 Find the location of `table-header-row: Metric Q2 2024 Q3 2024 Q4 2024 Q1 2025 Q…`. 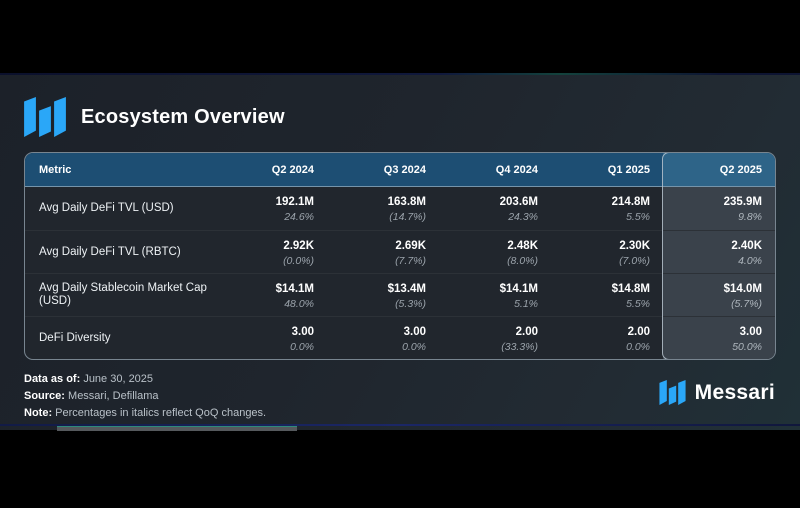

table-header-row: Metric Q2 2024 Q3 2024 Q4 2024 Q1 2025 Q… is located at coordinates (400, 170).